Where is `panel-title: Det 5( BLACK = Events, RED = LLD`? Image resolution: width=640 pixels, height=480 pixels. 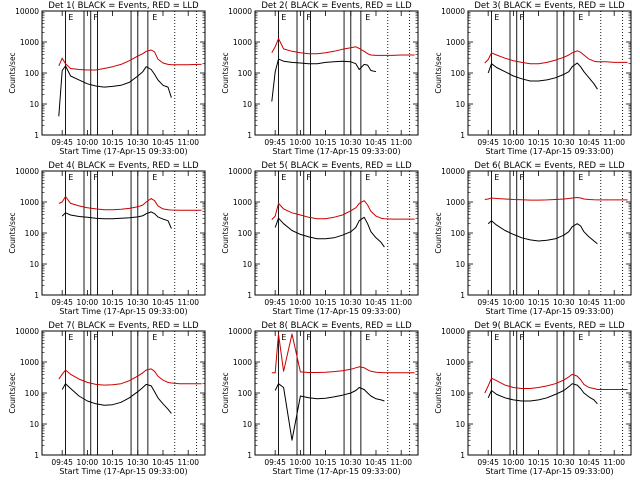
panel-title: Det 5( BLACK = Events, RED = LLD is located at coordinates (336, 166).